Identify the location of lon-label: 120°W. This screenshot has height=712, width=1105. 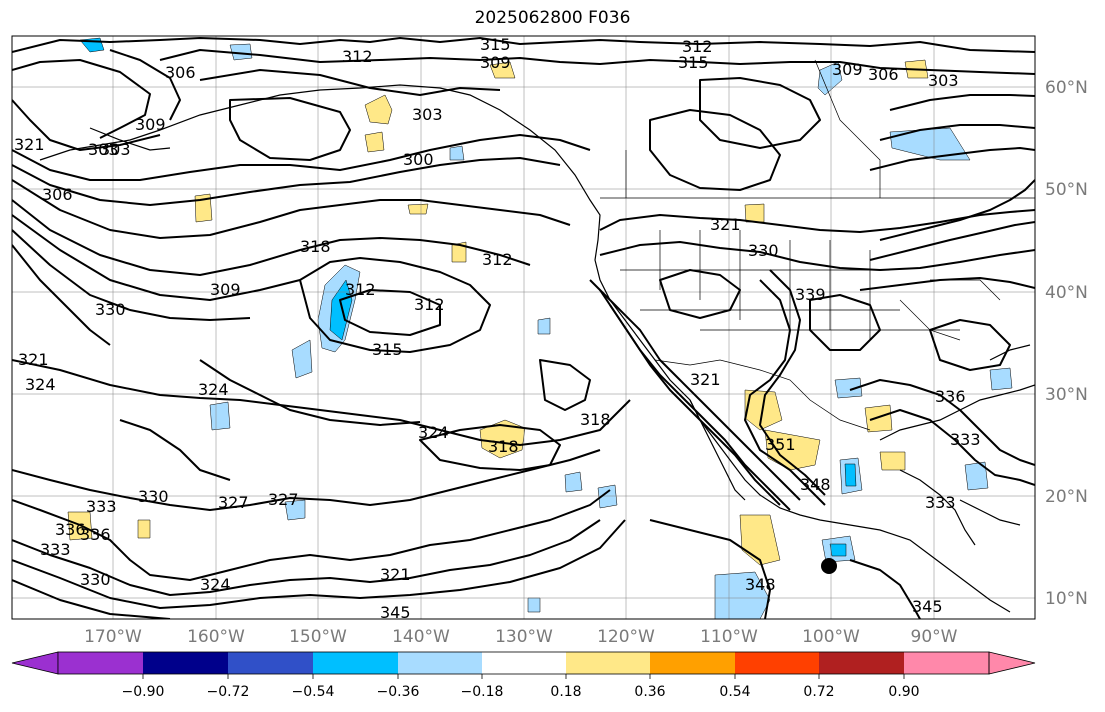
(626, 637).